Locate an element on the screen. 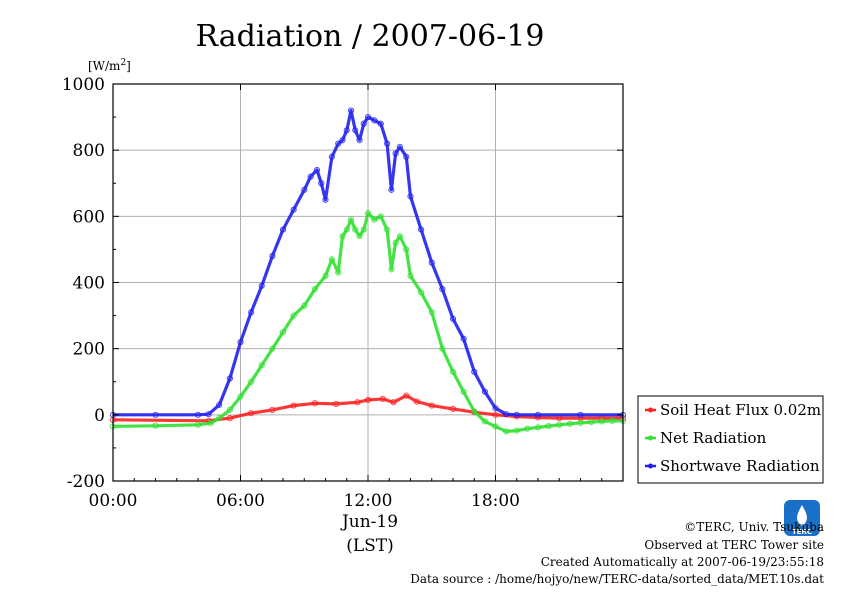 The image size is (842, 595). y-axis-label-prefix: [W/m is located at coordinates (104, 66).